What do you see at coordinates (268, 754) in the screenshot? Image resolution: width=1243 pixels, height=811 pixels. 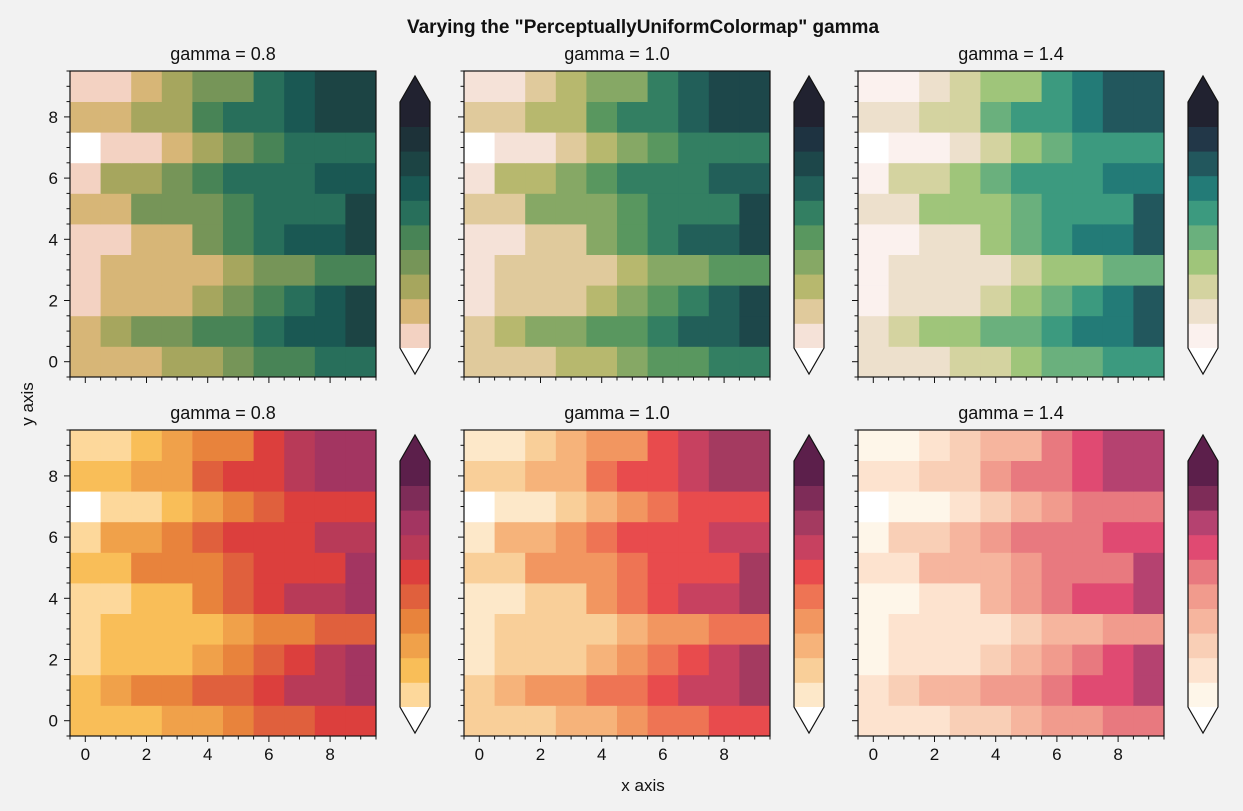 I see `x-tick-label: 6` at bounding box center [268, 754].